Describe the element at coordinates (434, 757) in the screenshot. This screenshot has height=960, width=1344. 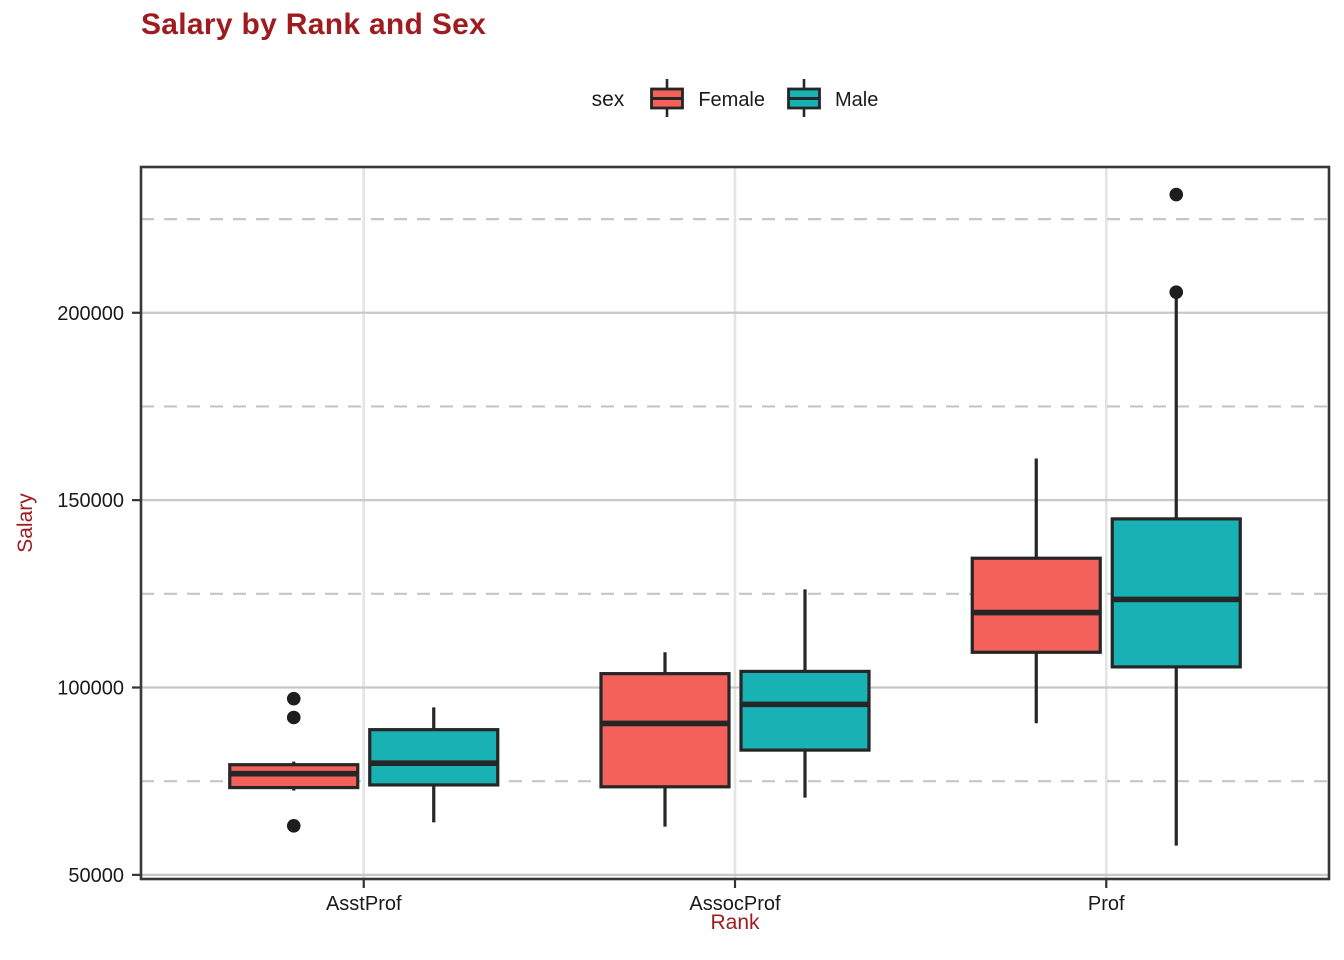
I see `box-male-asstprof` at that location.